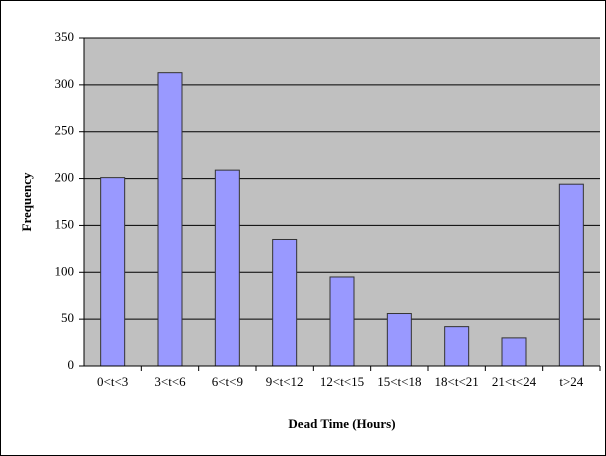 This screenshot has height=456, width=606. I want to click on y-tick-label: 350, so click(65, 36).